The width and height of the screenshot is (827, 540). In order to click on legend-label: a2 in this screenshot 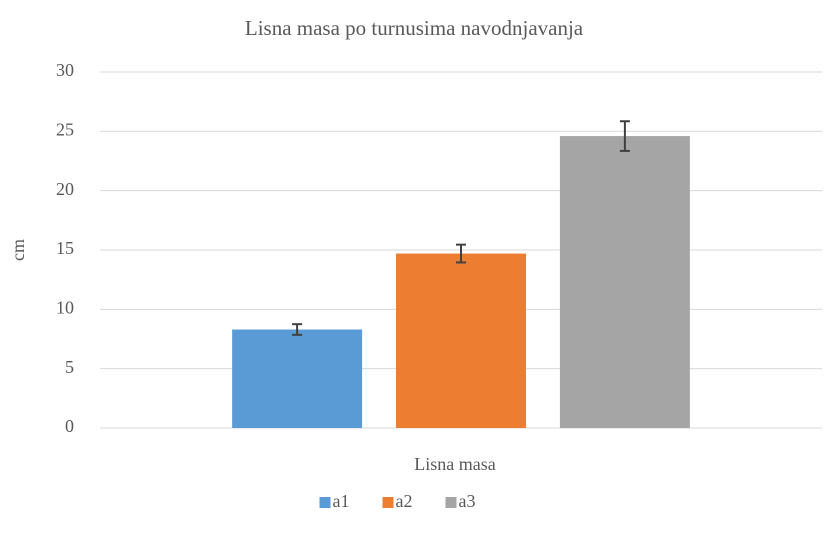, I will do `click(404, 501)`.